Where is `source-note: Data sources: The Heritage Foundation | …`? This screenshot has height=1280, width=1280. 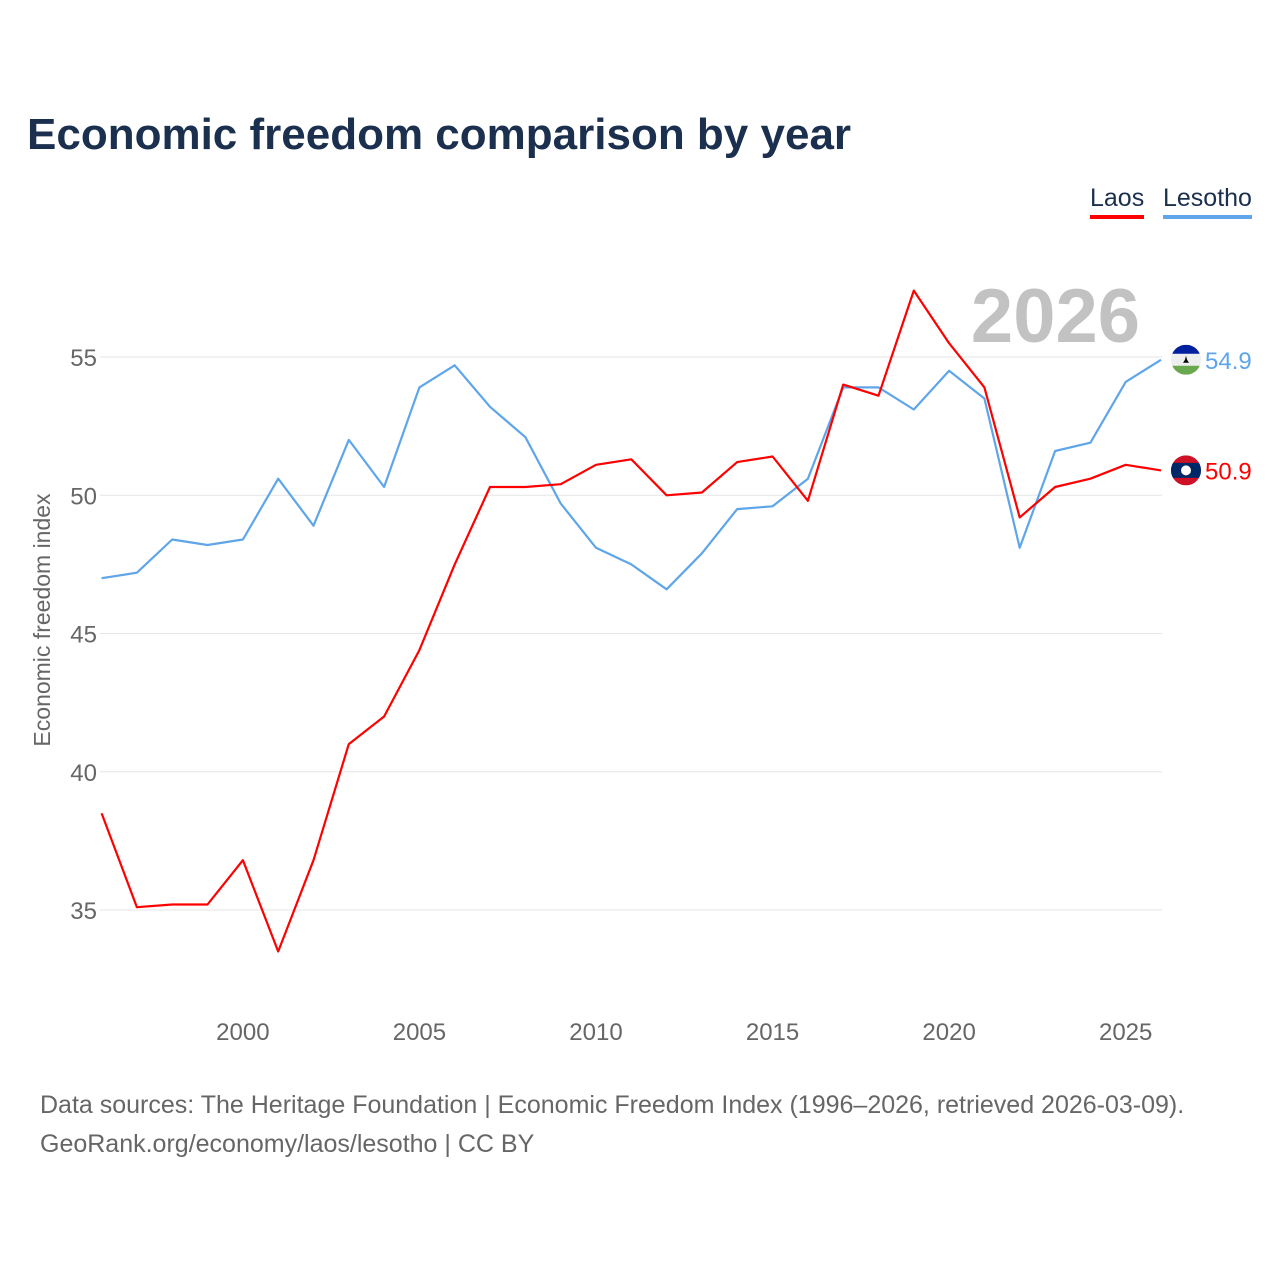
source-note: Data sources: The Heritage Foundation | … is located at coordinates (612, 1125).